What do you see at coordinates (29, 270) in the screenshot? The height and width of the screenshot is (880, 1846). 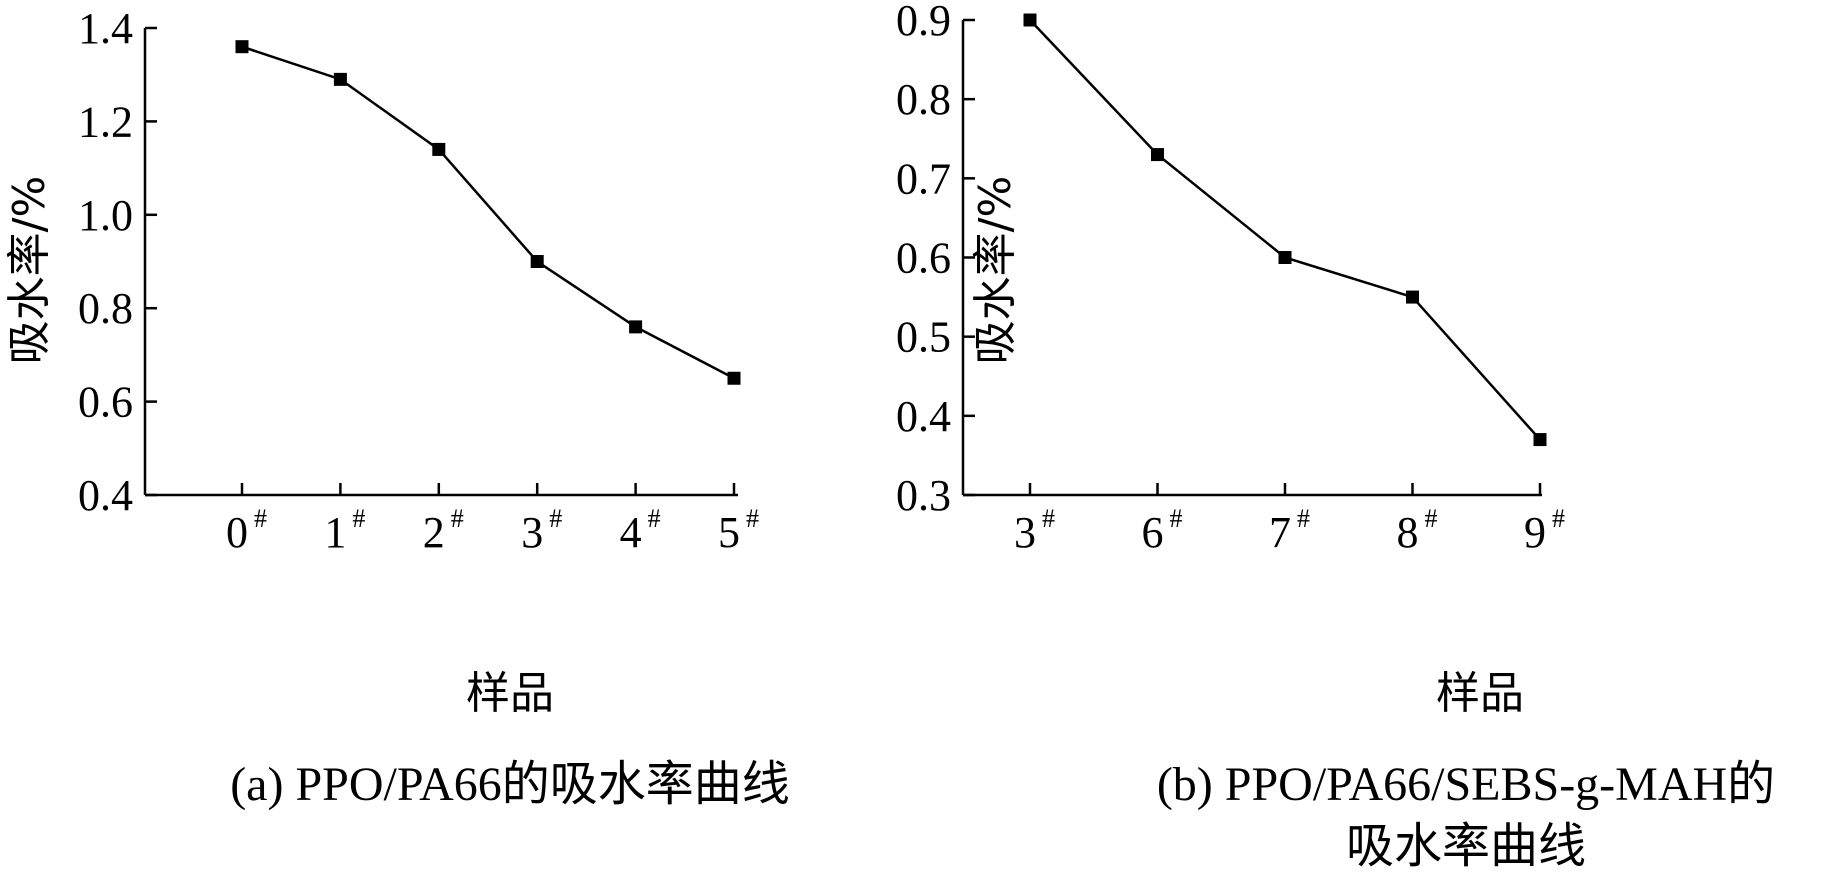 I see `chart-a-ylabel: 吸水率/%` at bounding box center [29, 270].